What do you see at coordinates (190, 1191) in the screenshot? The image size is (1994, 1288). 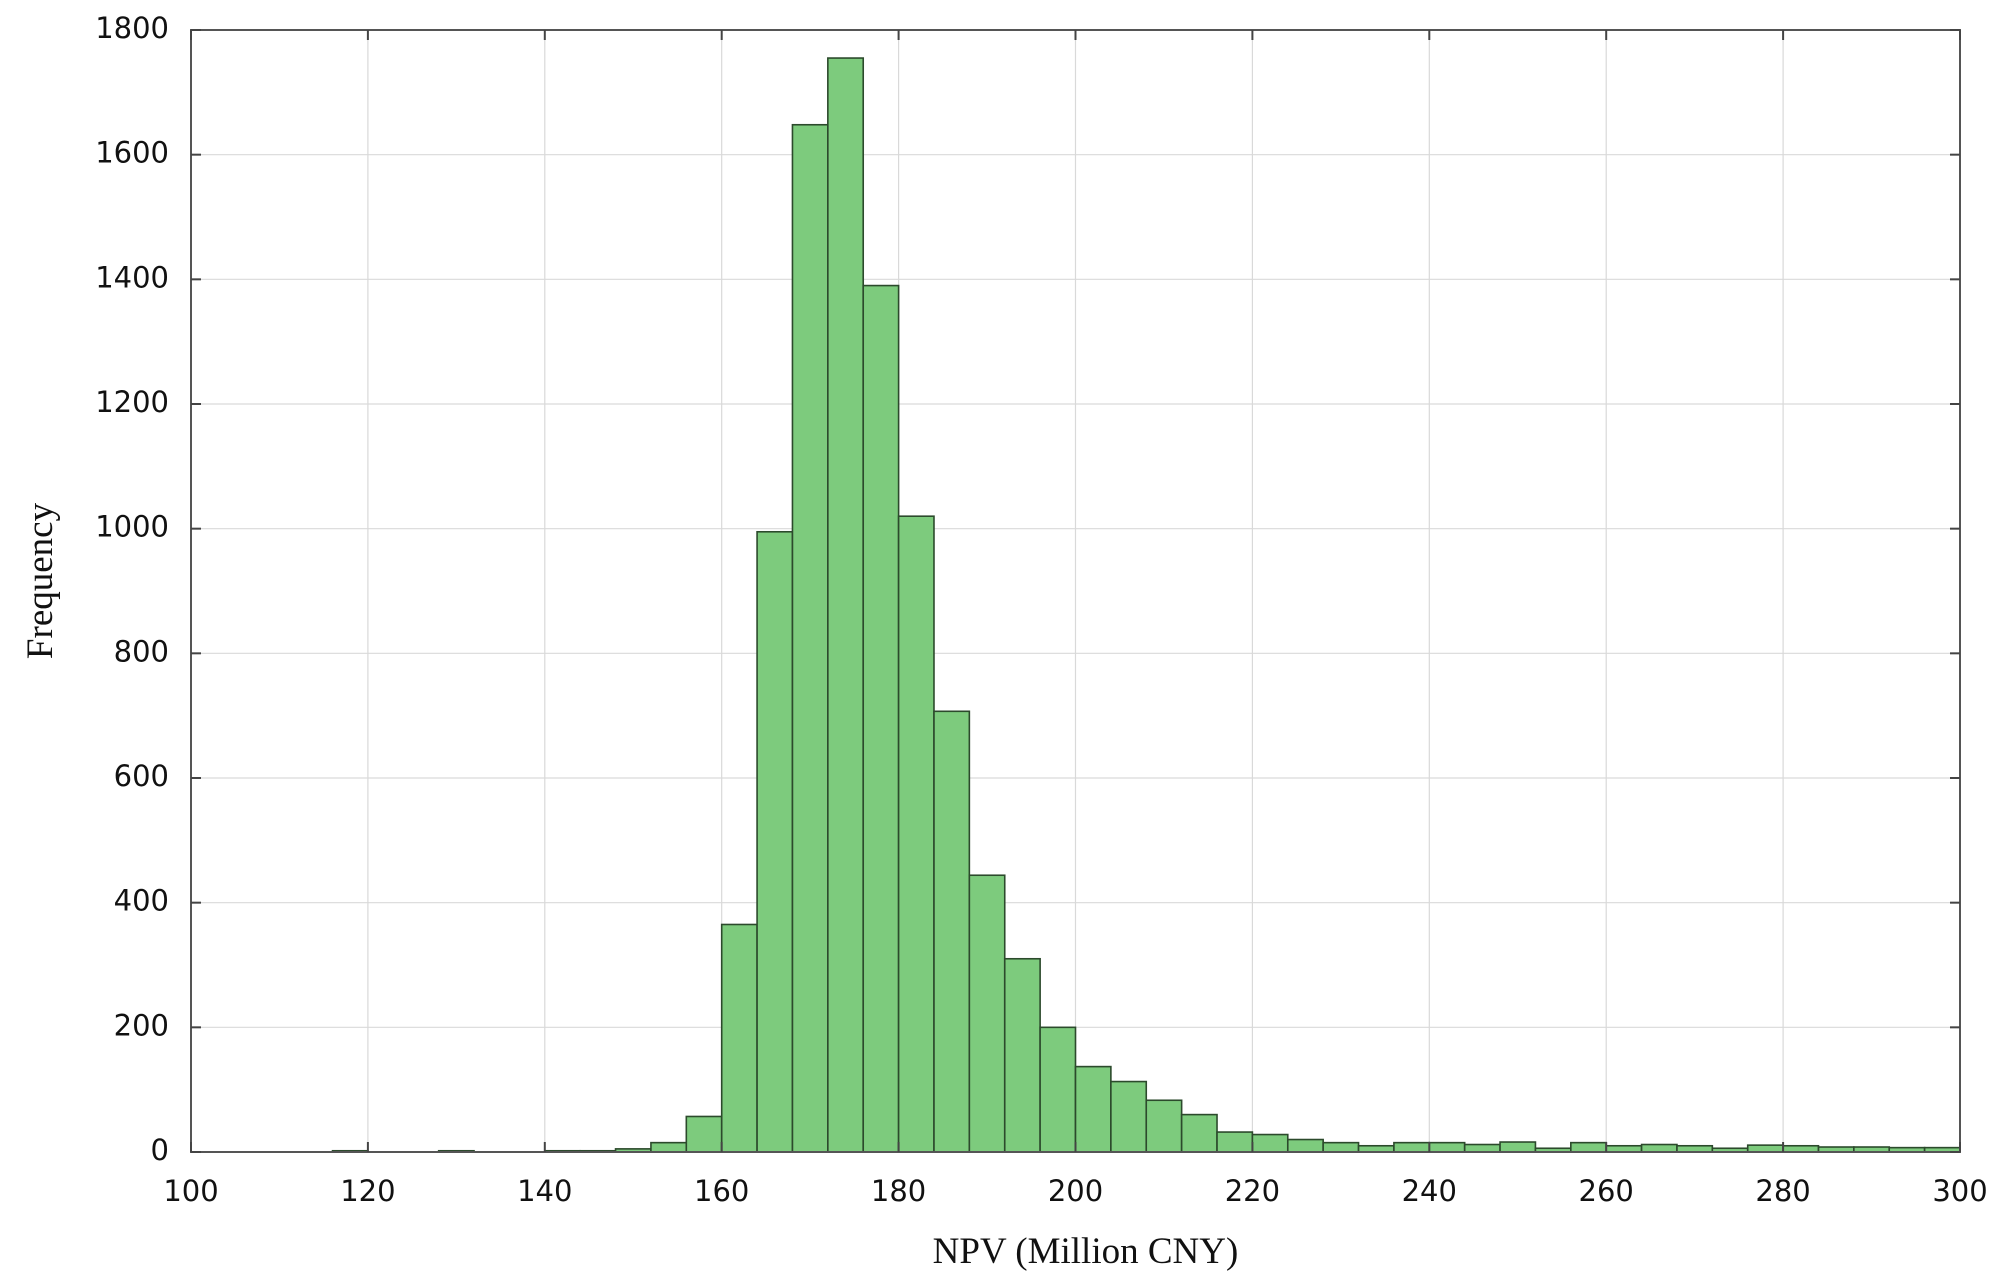 I see `x-tick-label: 100` at bounding box center [190, 1191].